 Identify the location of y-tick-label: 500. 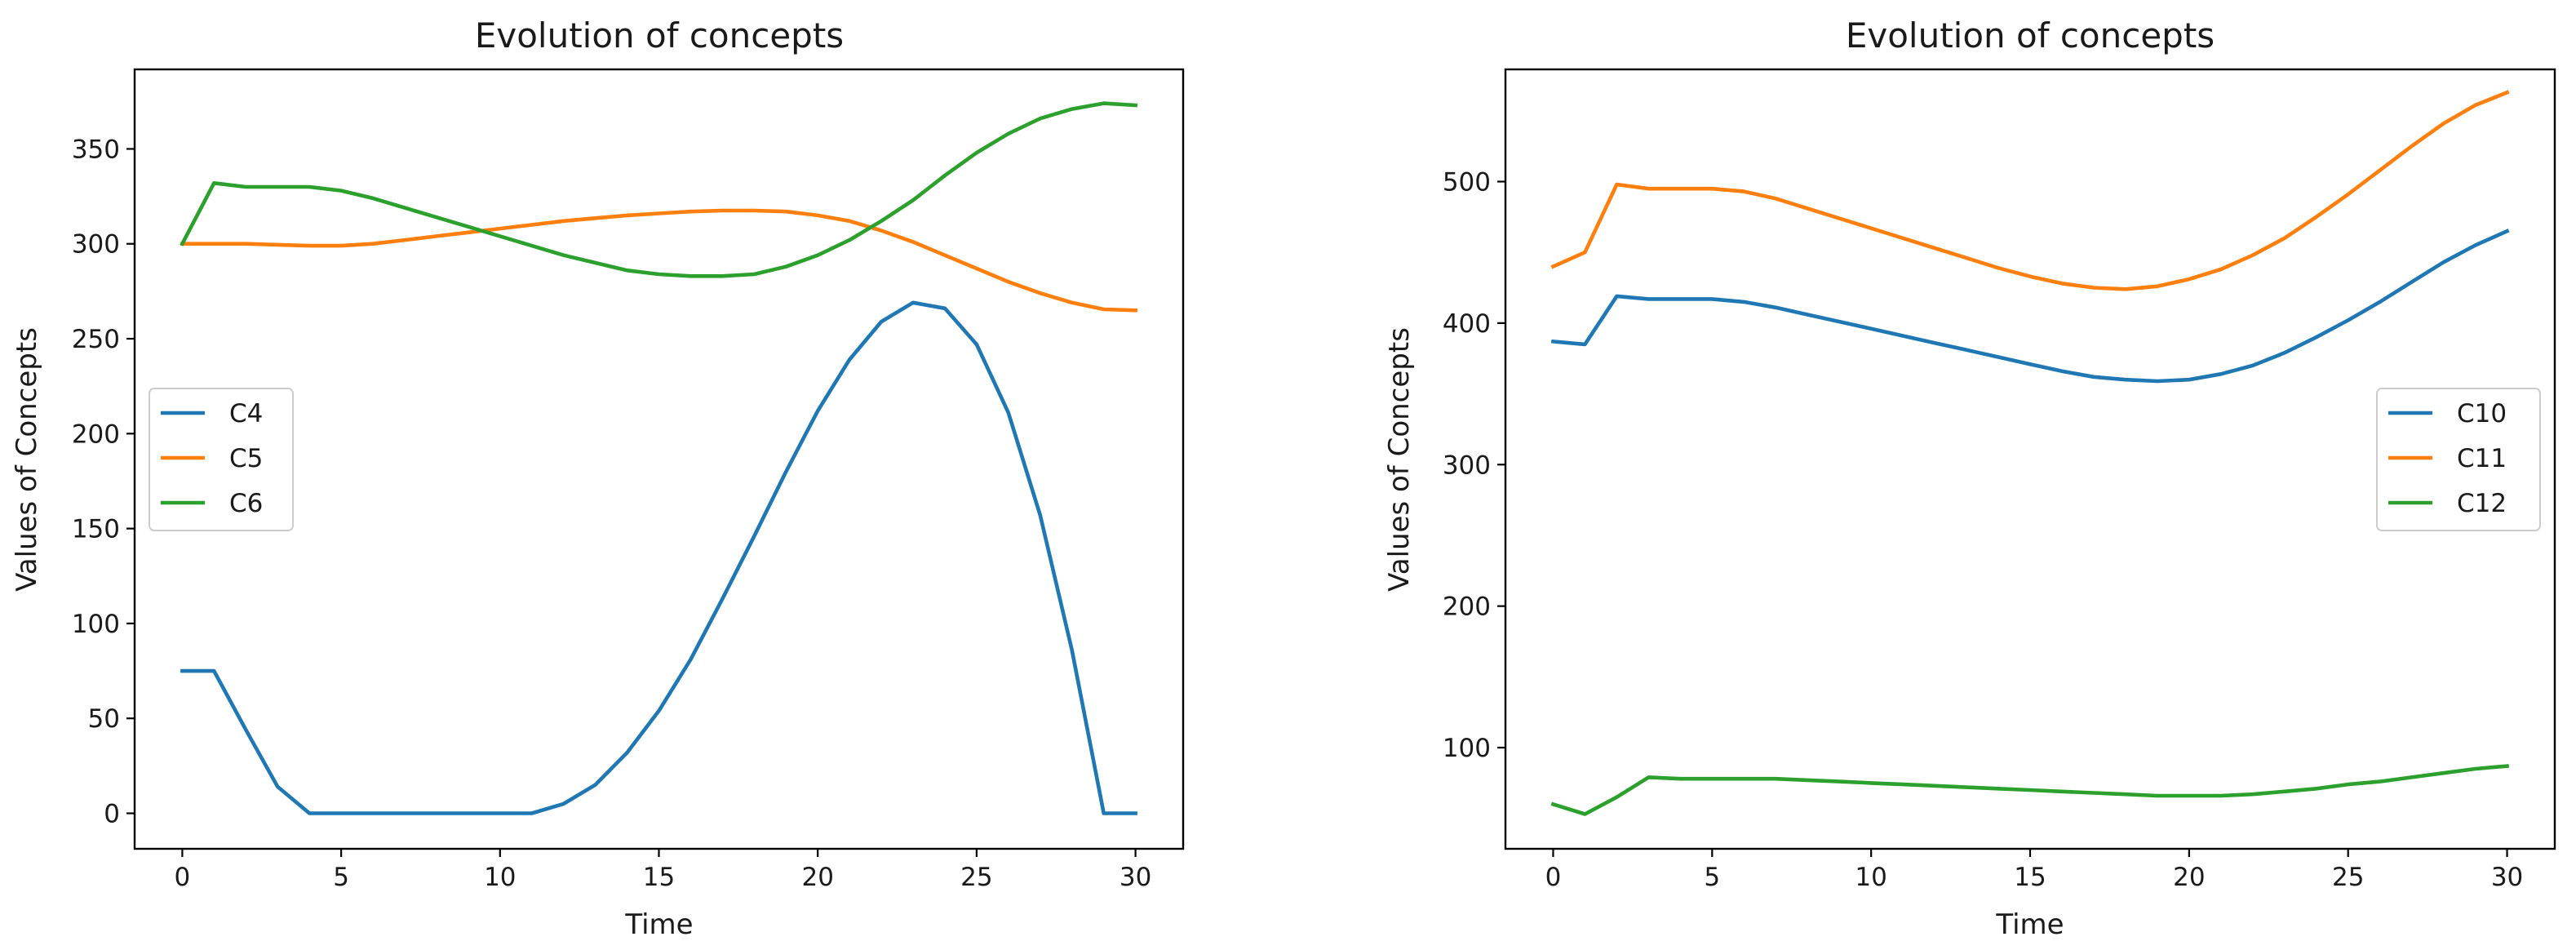
(1467, 182).